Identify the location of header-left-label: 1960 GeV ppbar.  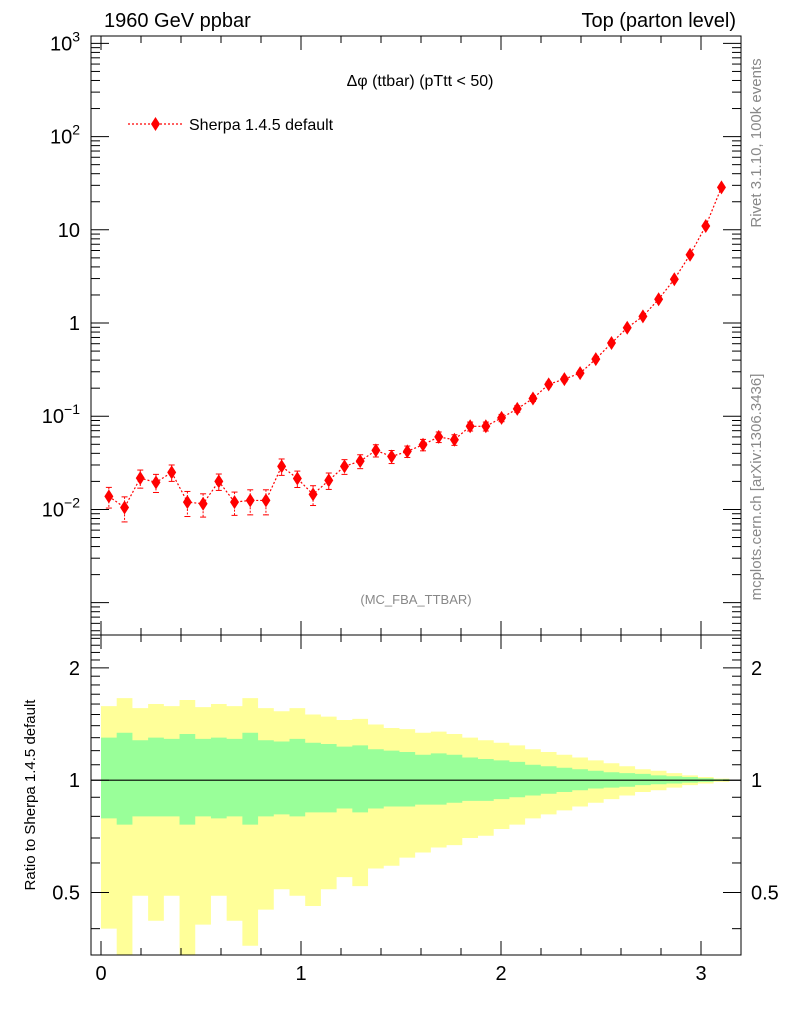
(177, 21).